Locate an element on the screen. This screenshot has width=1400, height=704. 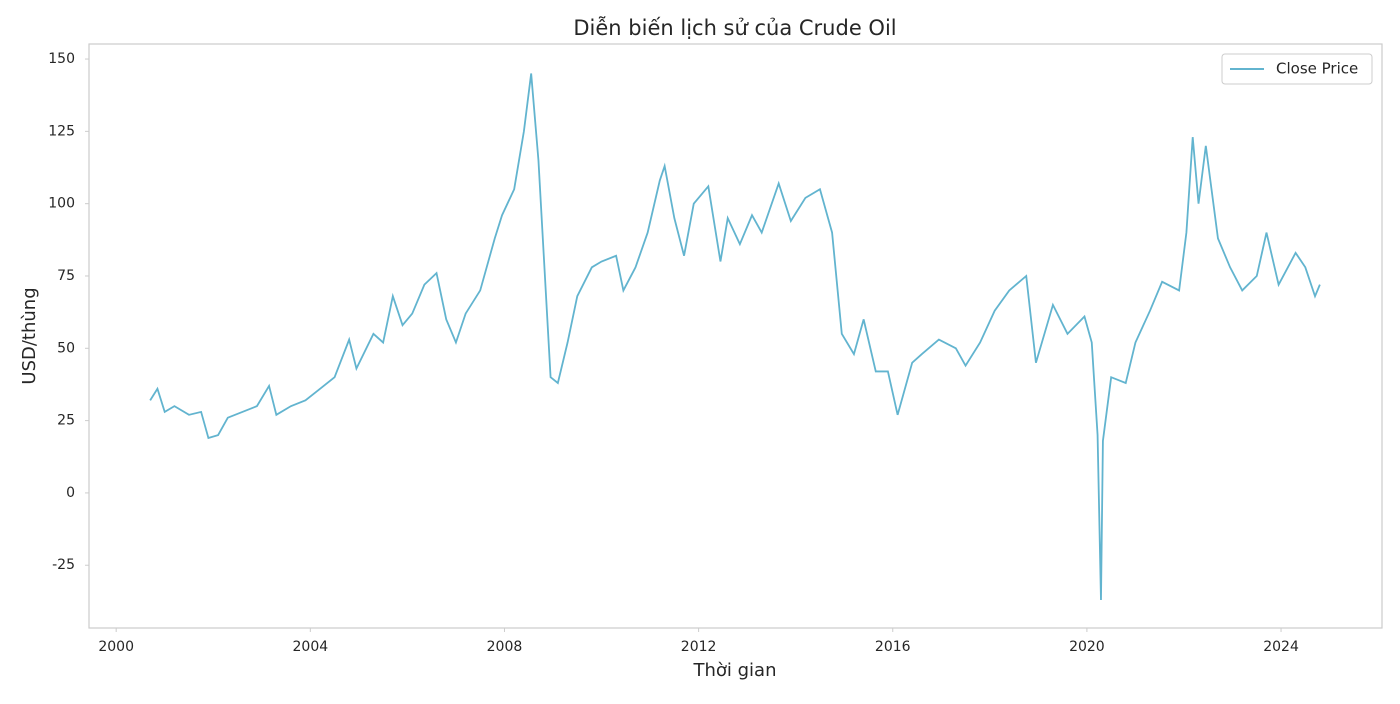
x-tick-label: 2020 is located at coordinates (1087, 647).